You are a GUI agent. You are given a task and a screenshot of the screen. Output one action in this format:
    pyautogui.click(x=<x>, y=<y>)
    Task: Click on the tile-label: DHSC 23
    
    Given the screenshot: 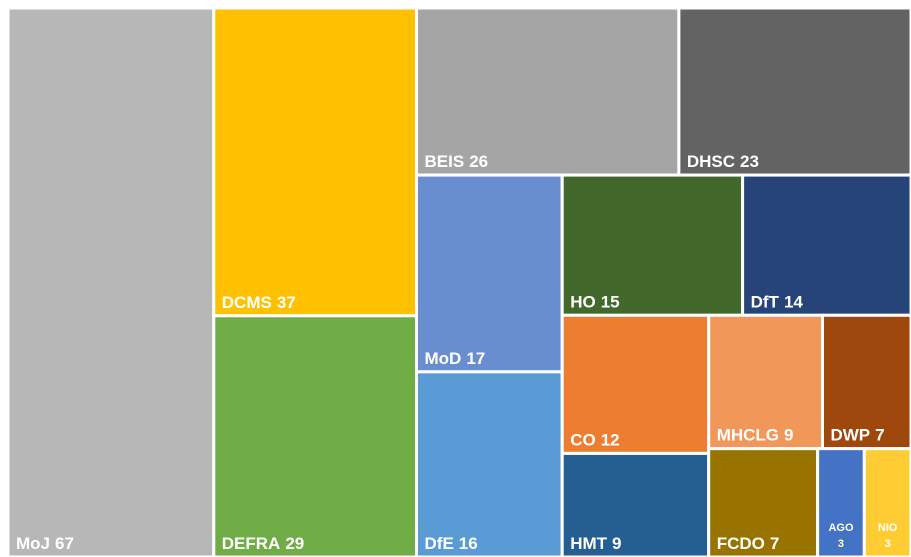 What is the action you would take?
    pyautogui.click(x=723, y=161)
    